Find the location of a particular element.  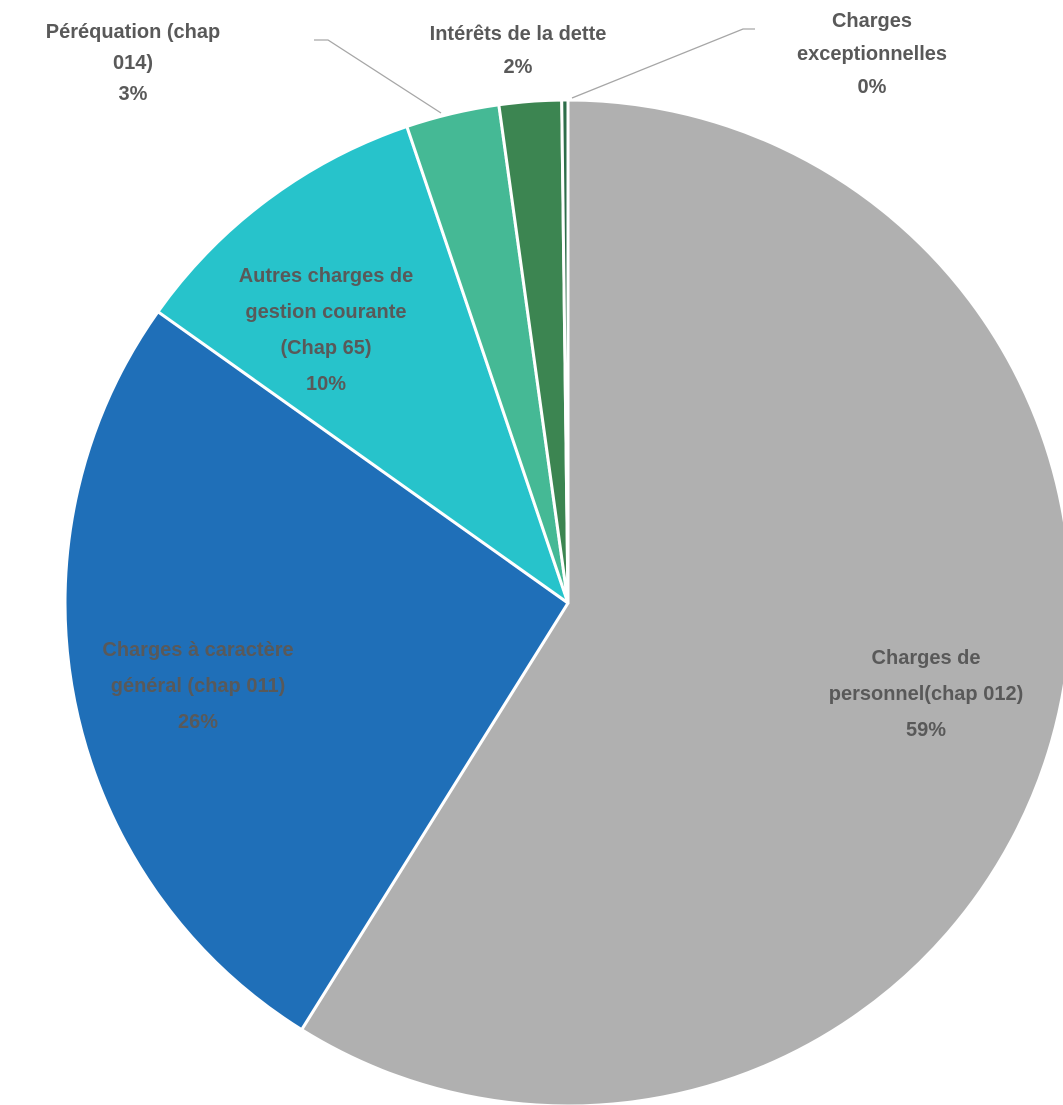

slice-label-perequation-chap-014: Péréquation (chap 014) 3% is located at coordinates (133, 63).